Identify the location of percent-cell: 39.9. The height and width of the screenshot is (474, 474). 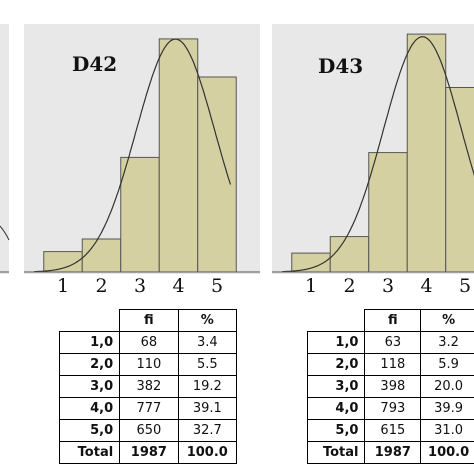
(447, 408).